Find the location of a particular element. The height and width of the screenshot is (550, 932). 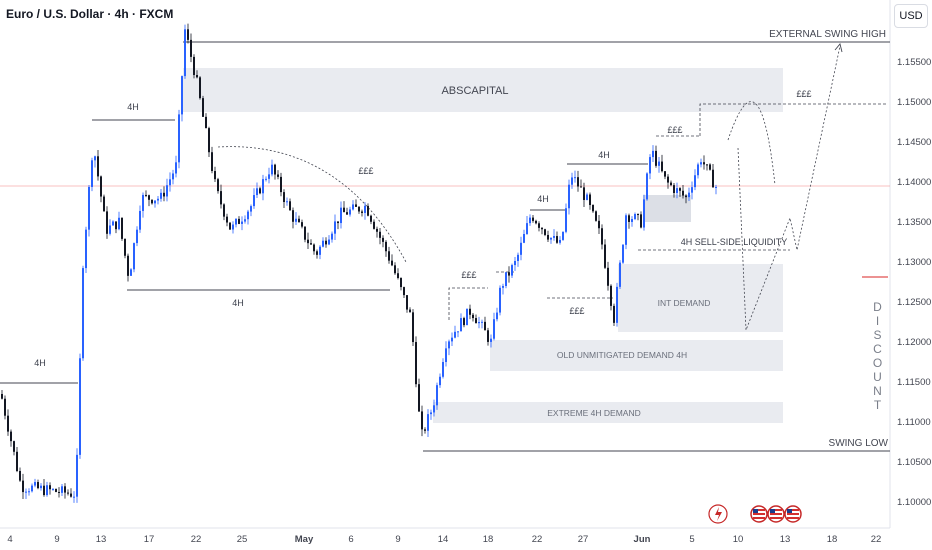

extreme-demand-zone is located at coordinates (608, 412).